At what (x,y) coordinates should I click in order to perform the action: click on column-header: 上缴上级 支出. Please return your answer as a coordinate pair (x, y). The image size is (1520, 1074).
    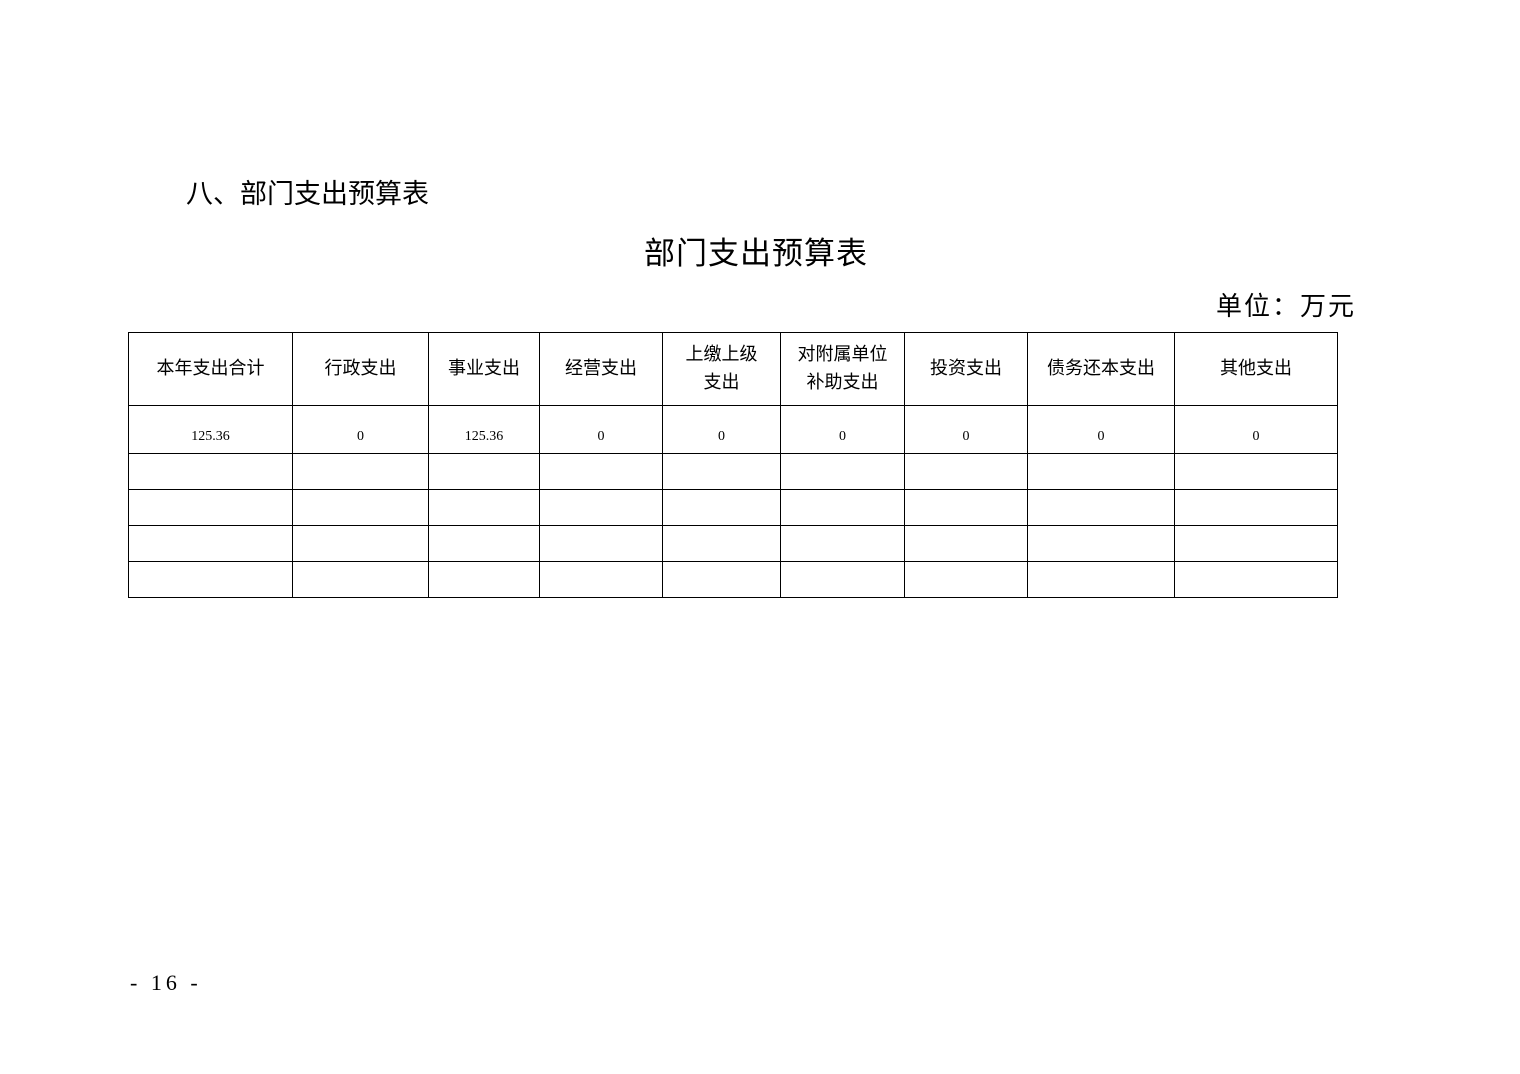
    Looking at the image, I should click on (721, 369).